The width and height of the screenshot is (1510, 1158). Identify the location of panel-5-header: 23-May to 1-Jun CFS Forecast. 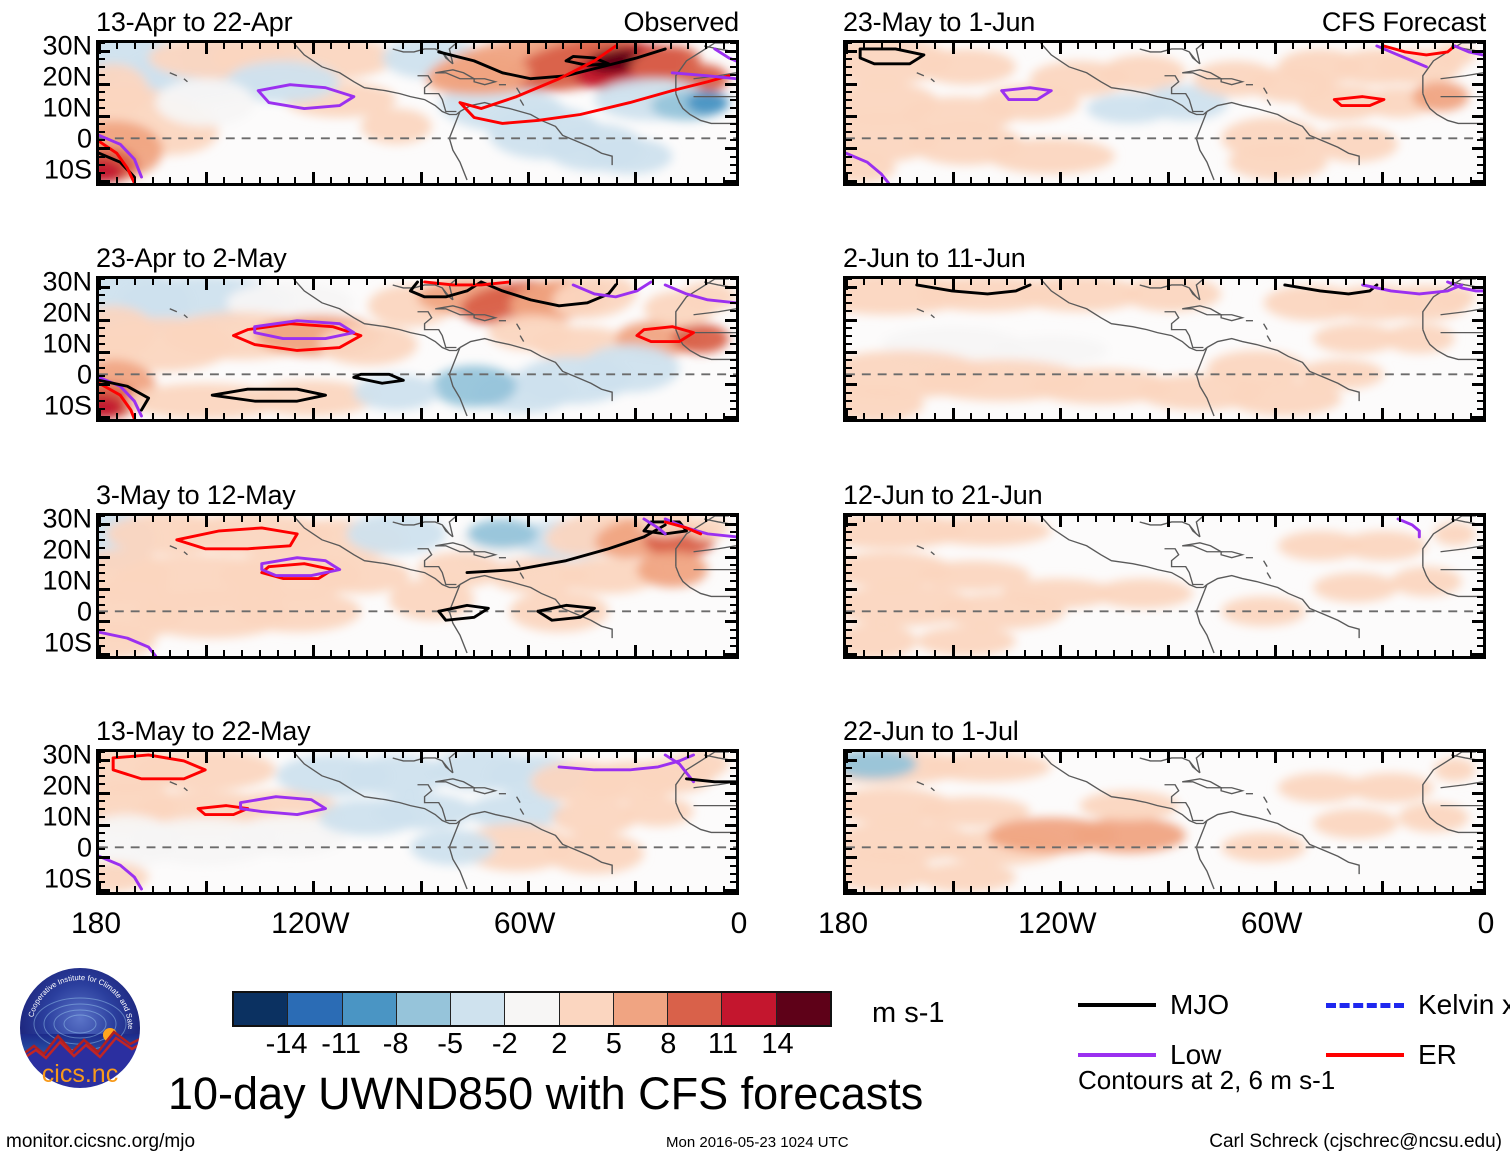
(1164, 23).